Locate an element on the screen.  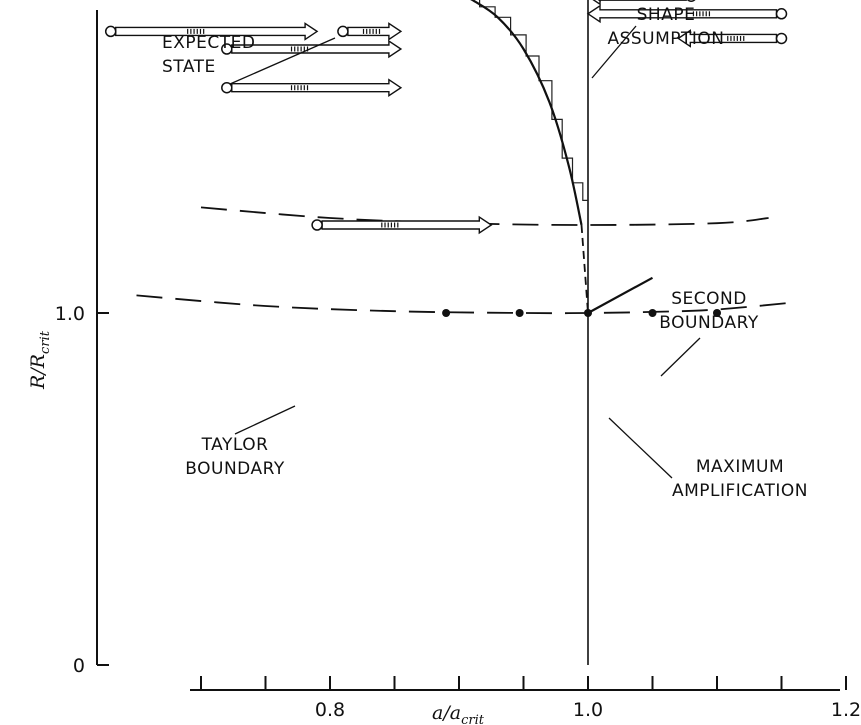
x-axis-title: a/acrit is located at coordinates (458, 713).